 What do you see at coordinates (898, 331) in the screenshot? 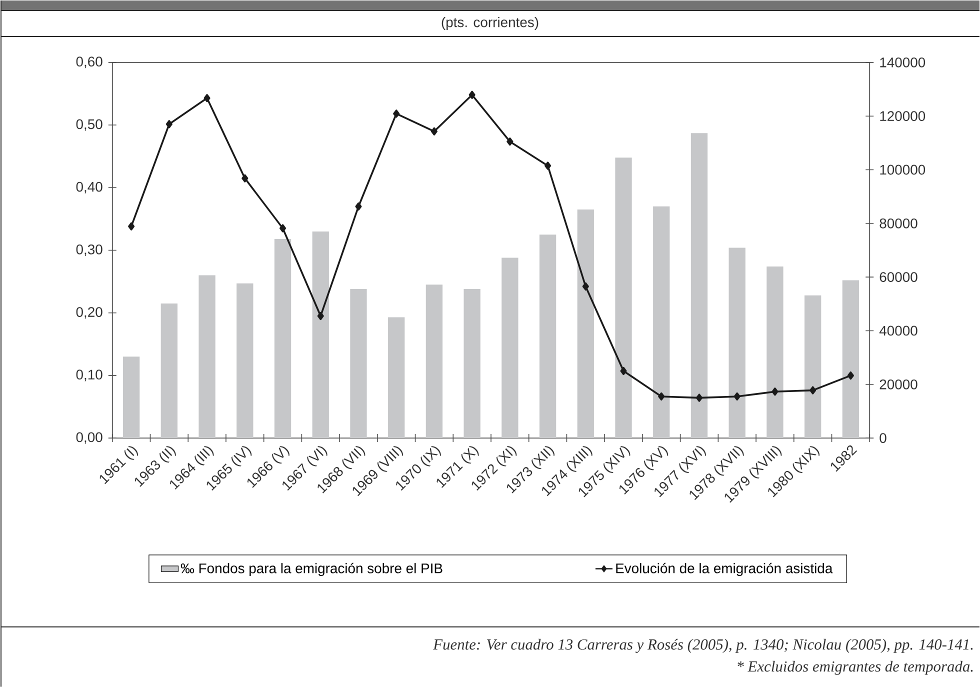
I see `y2-tick-label: 40000` at bounding box center [898, 331].